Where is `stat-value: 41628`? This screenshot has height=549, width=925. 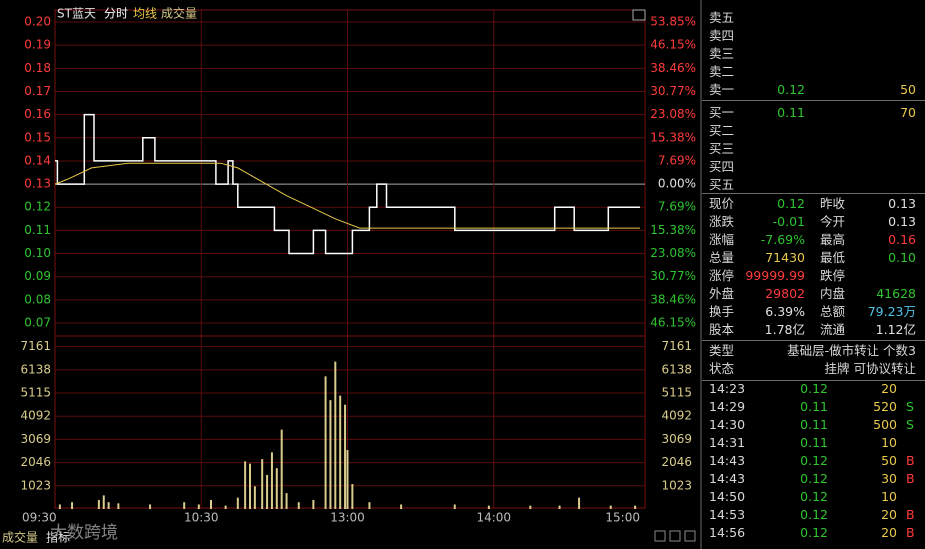
stat-value: 41628 is located at coordinates (896, 293).